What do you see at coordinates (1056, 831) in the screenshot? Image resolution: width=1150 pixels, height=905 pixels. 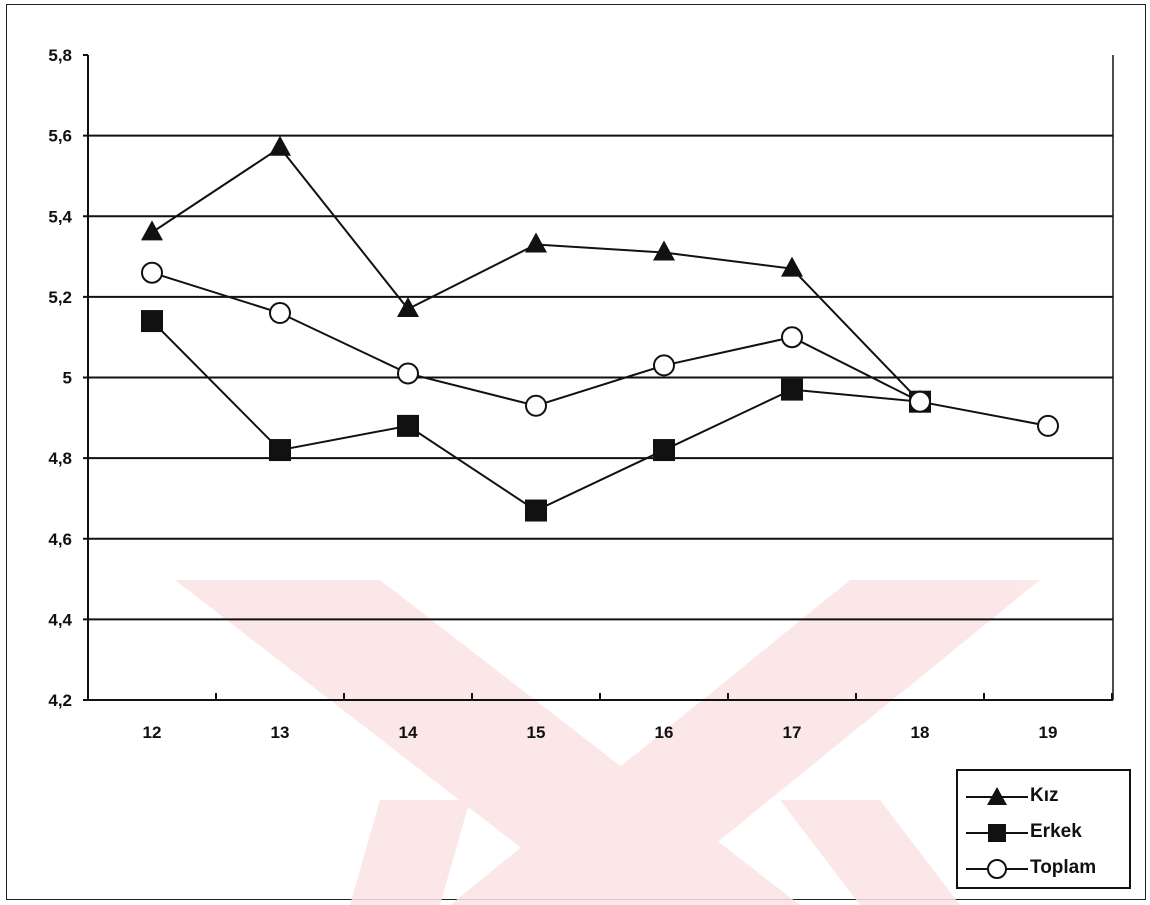 I see `legend-label-erkek: Erkek` at bounding box center [1056, 831].